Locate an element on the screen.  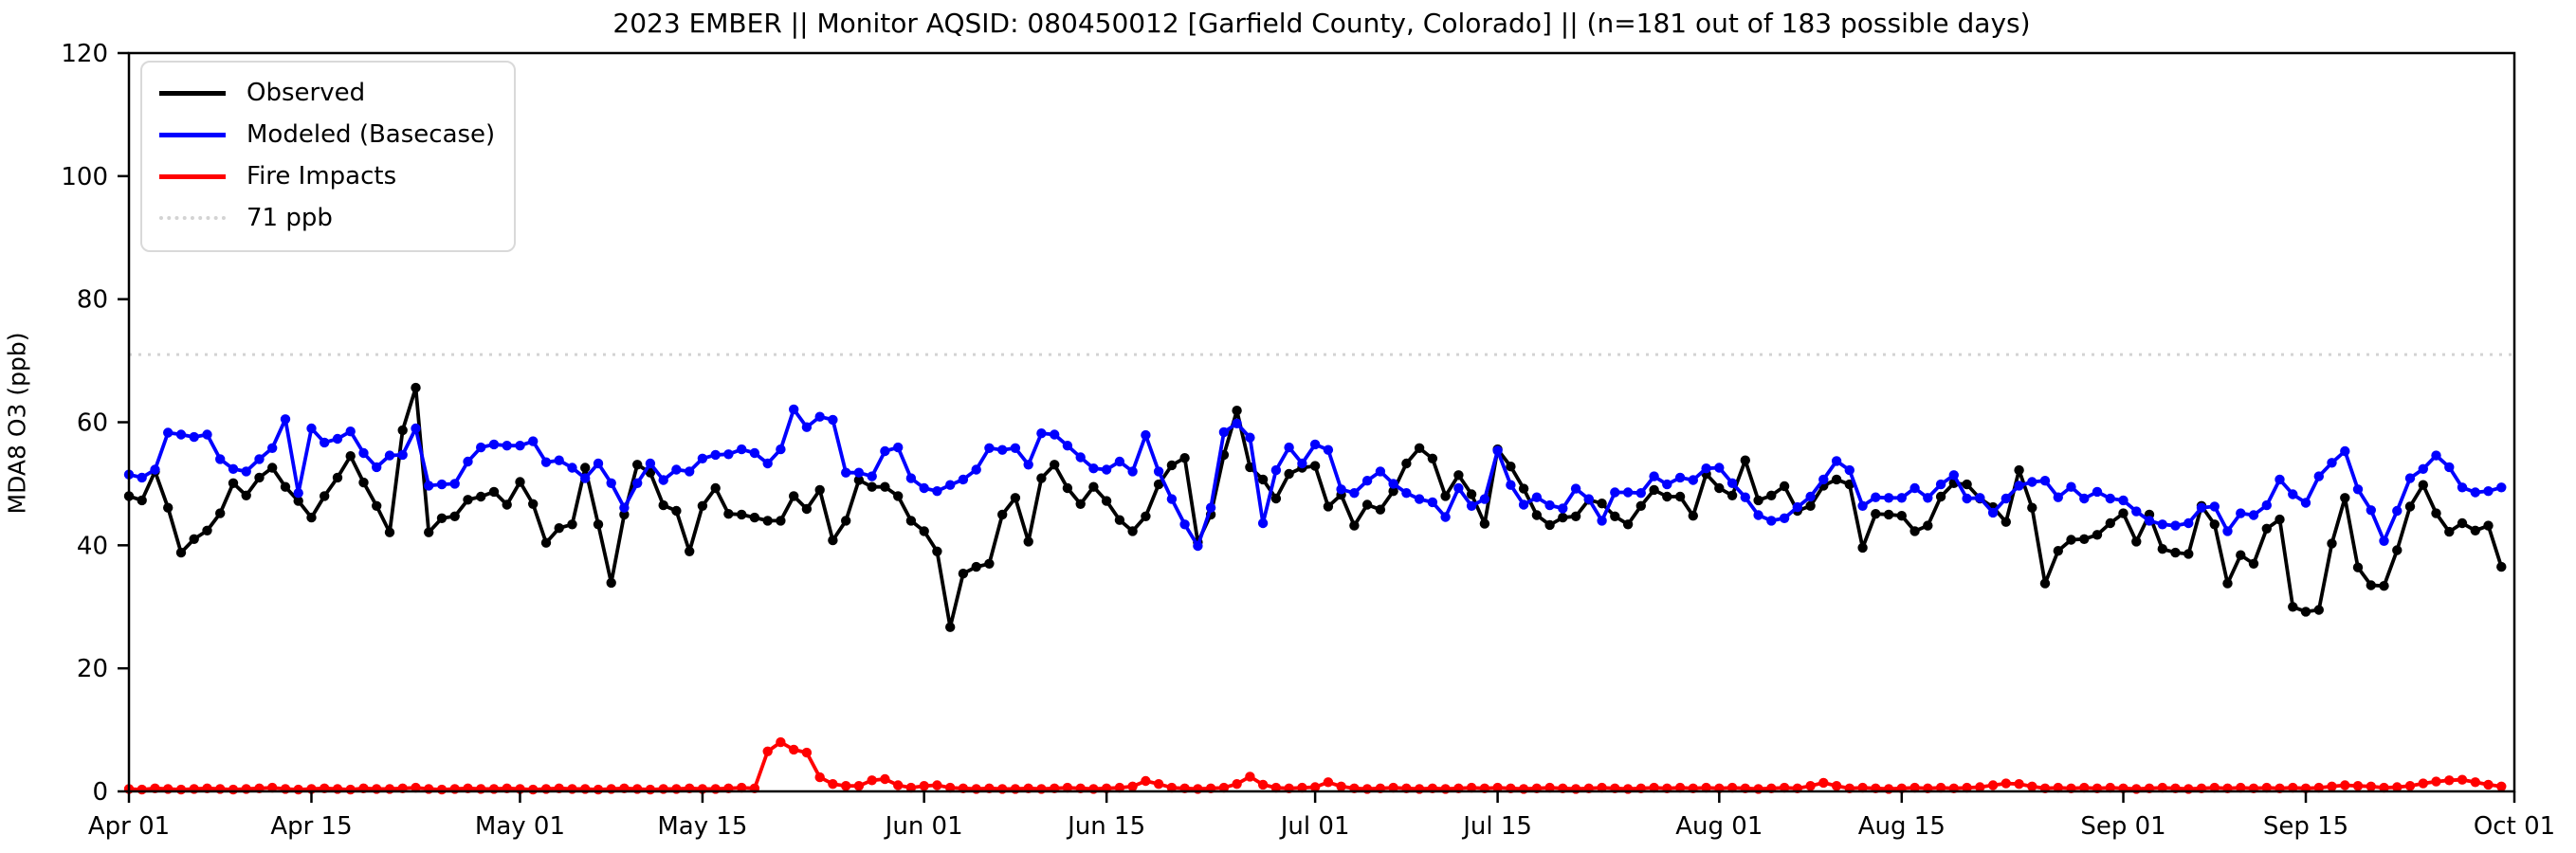
legend-label: Observed is located at coordinates (306, 93).